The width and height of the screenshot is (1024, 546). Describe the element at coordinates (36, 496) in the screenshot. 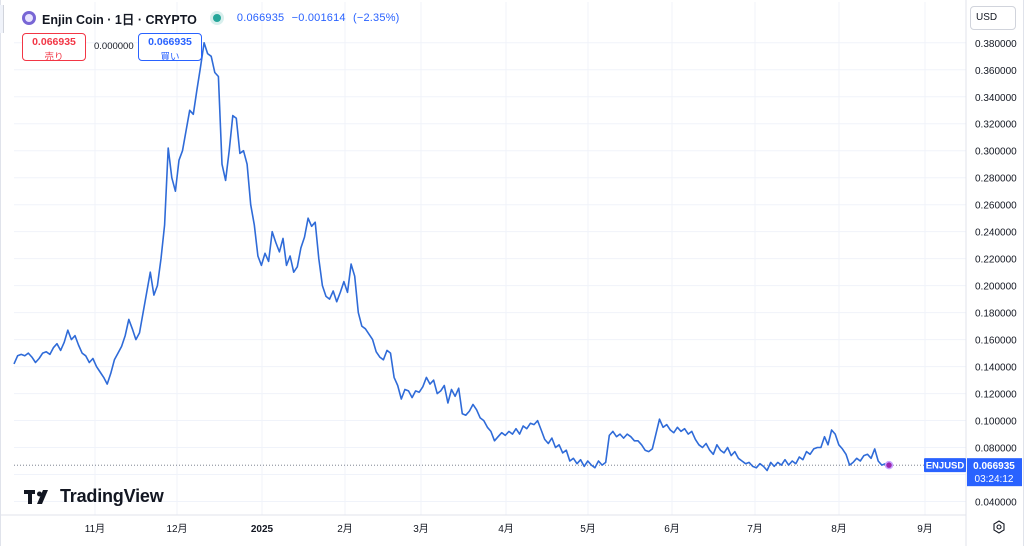

I see `tradingview-logo-icon` at that location.